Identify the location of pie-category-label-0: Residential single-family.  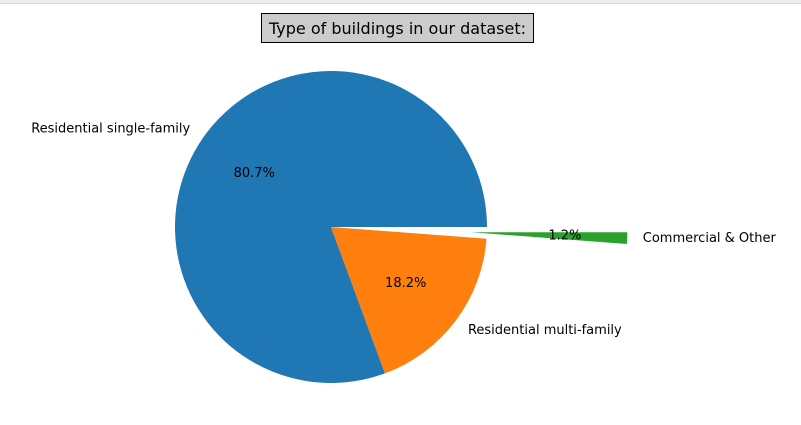
(110, 128).